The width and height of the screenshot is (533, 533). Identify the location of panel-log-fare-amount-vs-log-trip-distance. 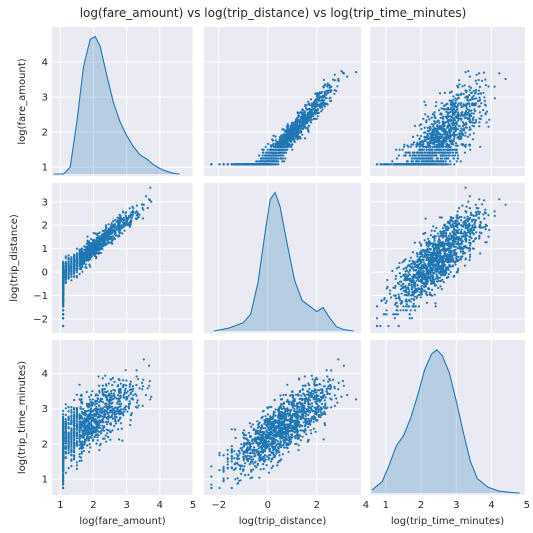
(282, 101).